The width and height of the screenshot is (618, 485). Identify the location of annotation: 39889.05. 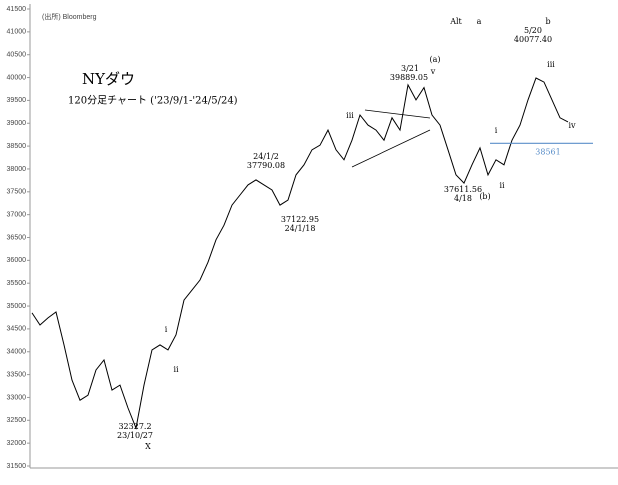
(409, 77).